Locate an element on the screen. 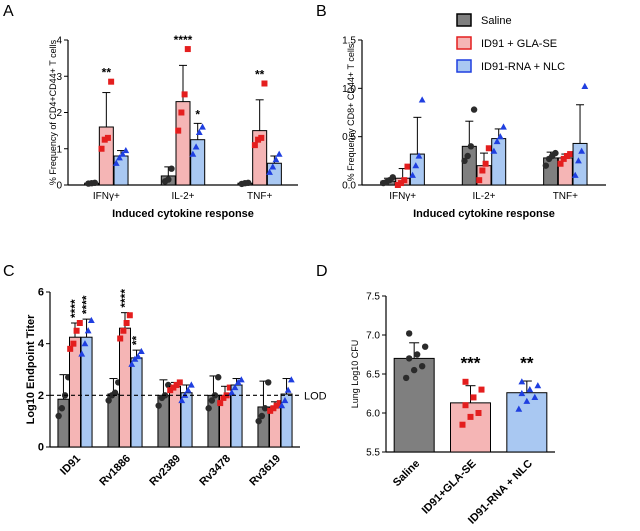 The width and height of the screenshot is (640, 531). y-tick-label: 7.0 is located at coordinates (373, 336).